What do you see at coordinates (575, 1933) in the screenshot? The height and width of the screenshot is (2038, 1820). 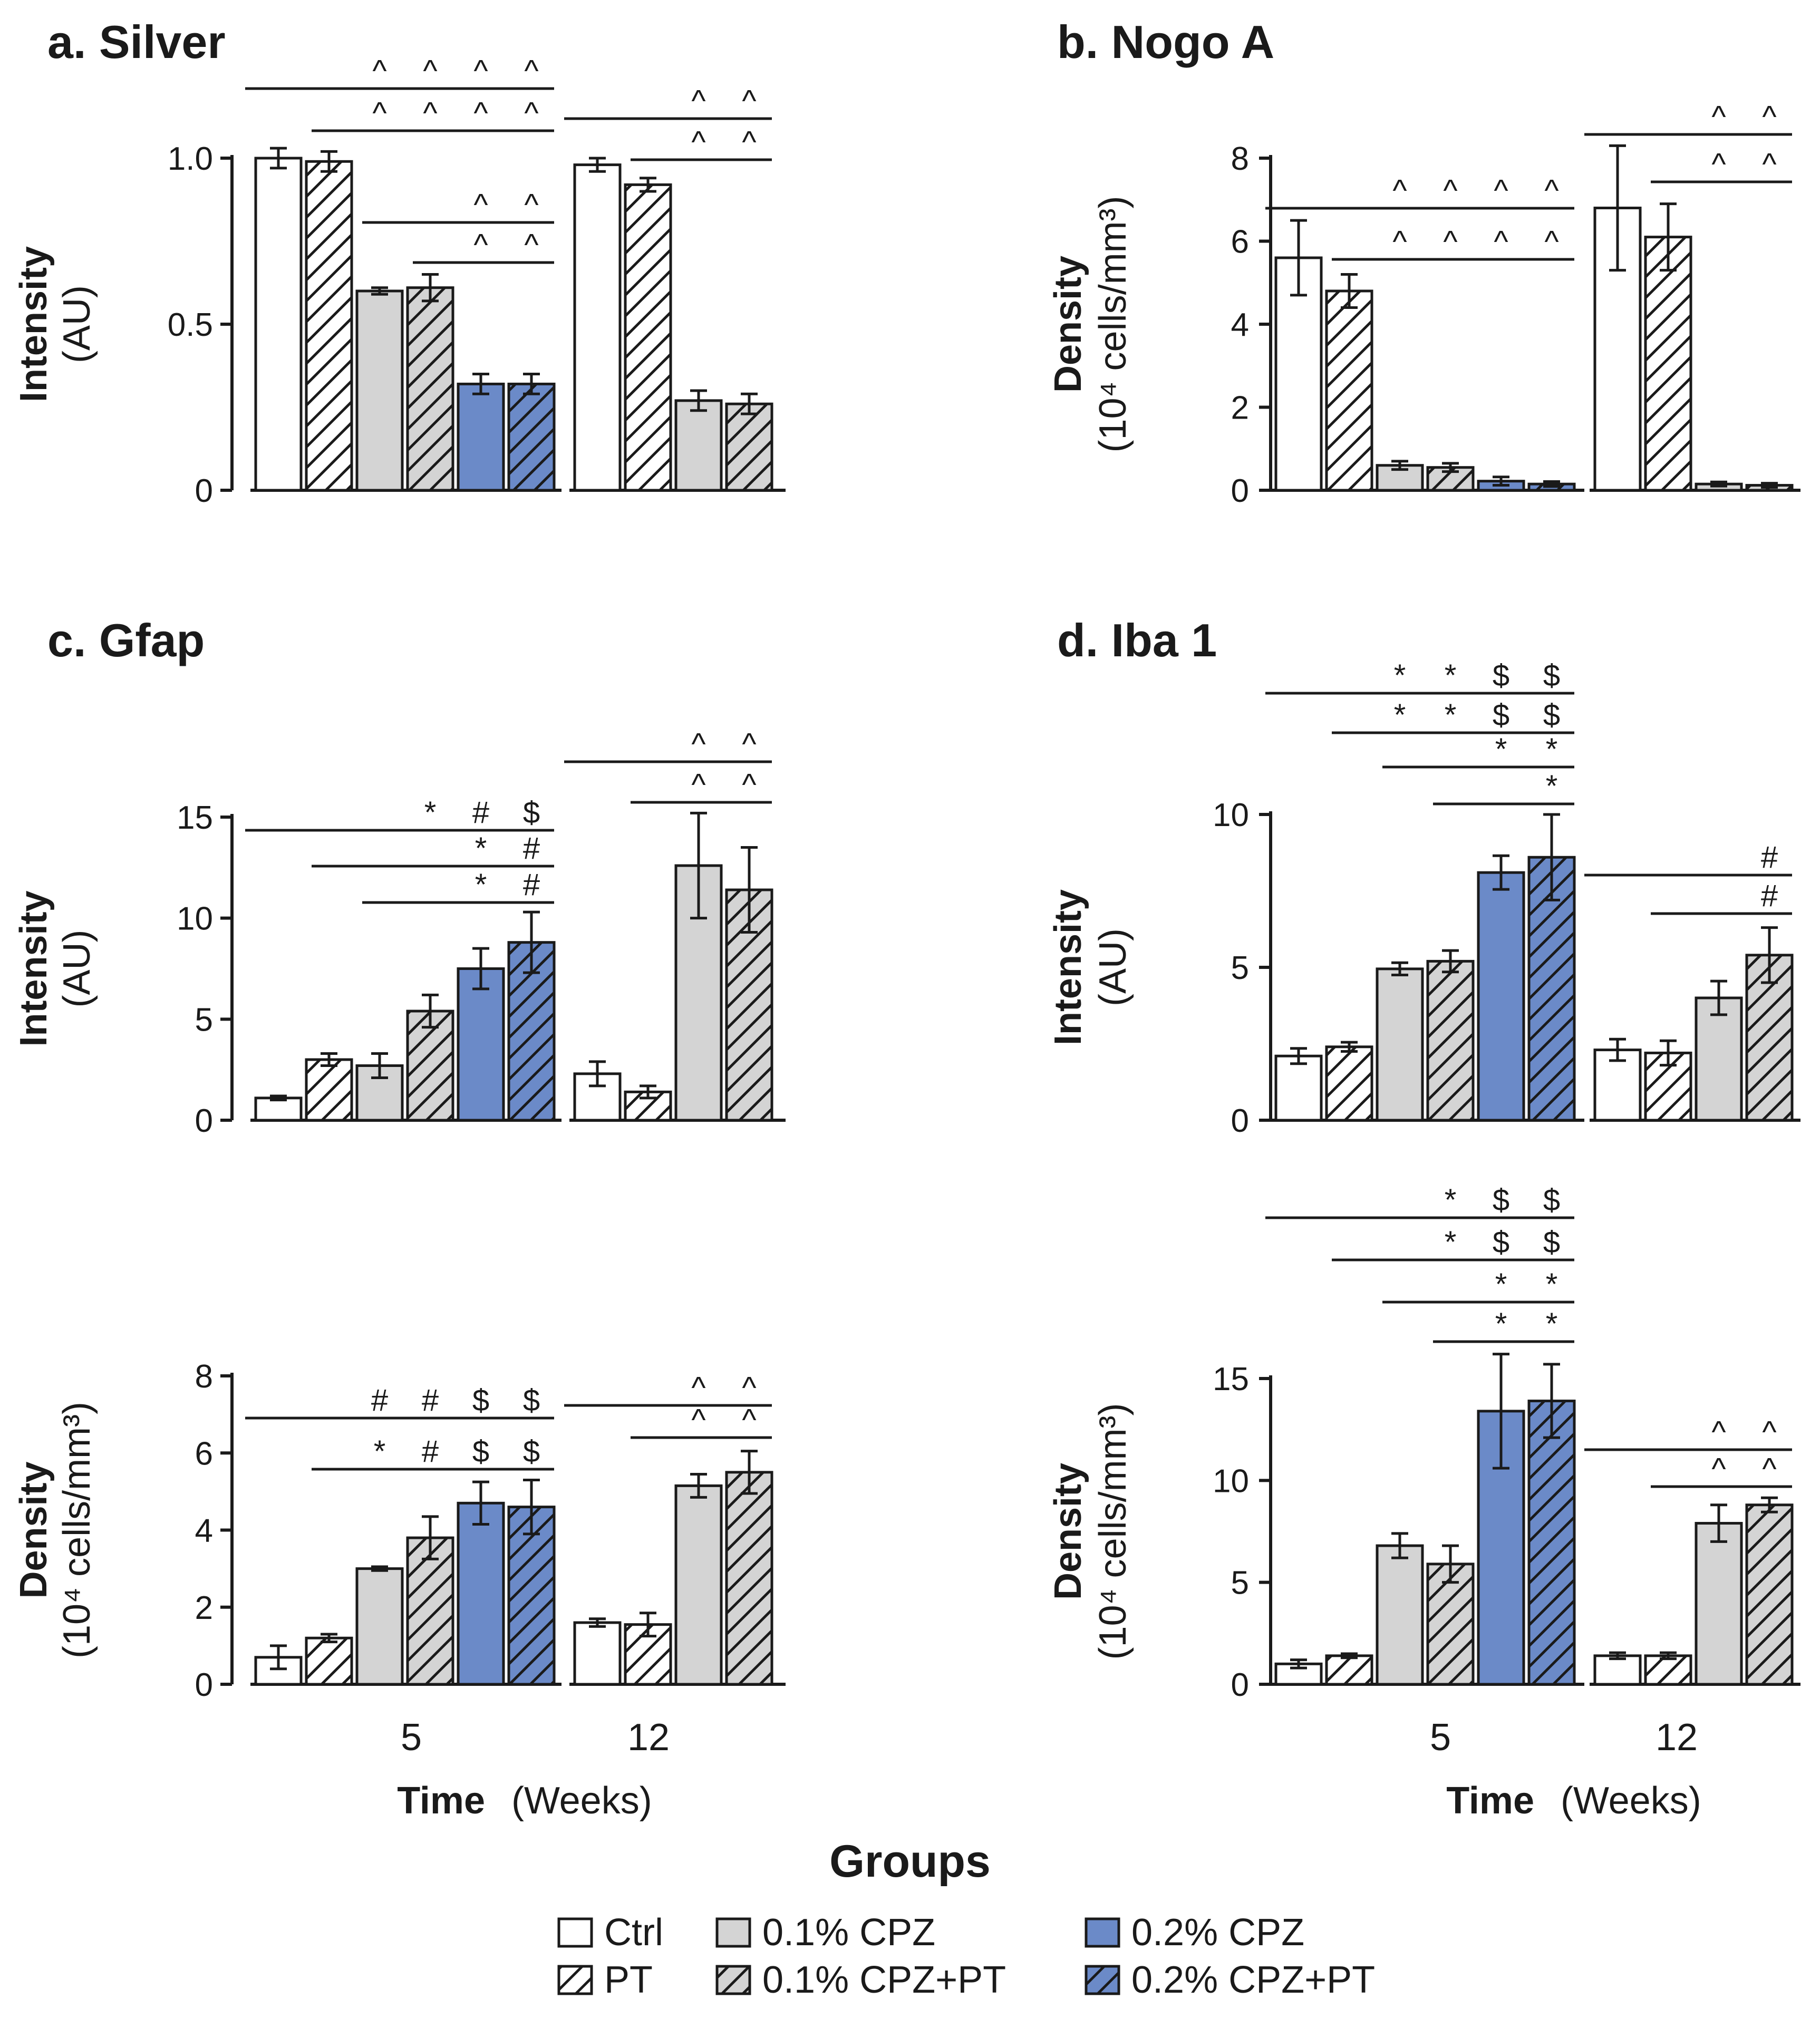 I see `legend-swatch` at bounding box center [575, 1933].